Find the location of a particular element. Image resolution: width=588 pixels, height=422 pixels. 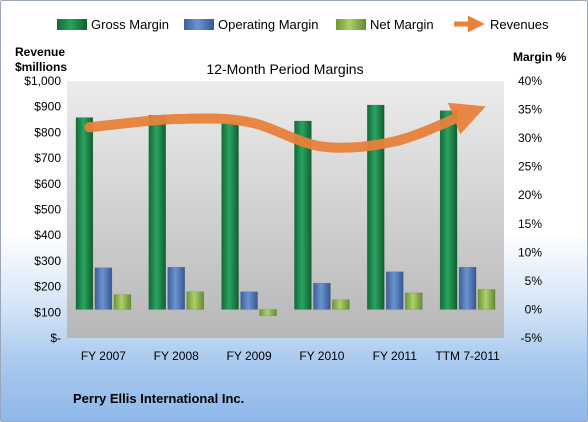

y-right-tick-label: 5% is located at coordinates (534, 281).